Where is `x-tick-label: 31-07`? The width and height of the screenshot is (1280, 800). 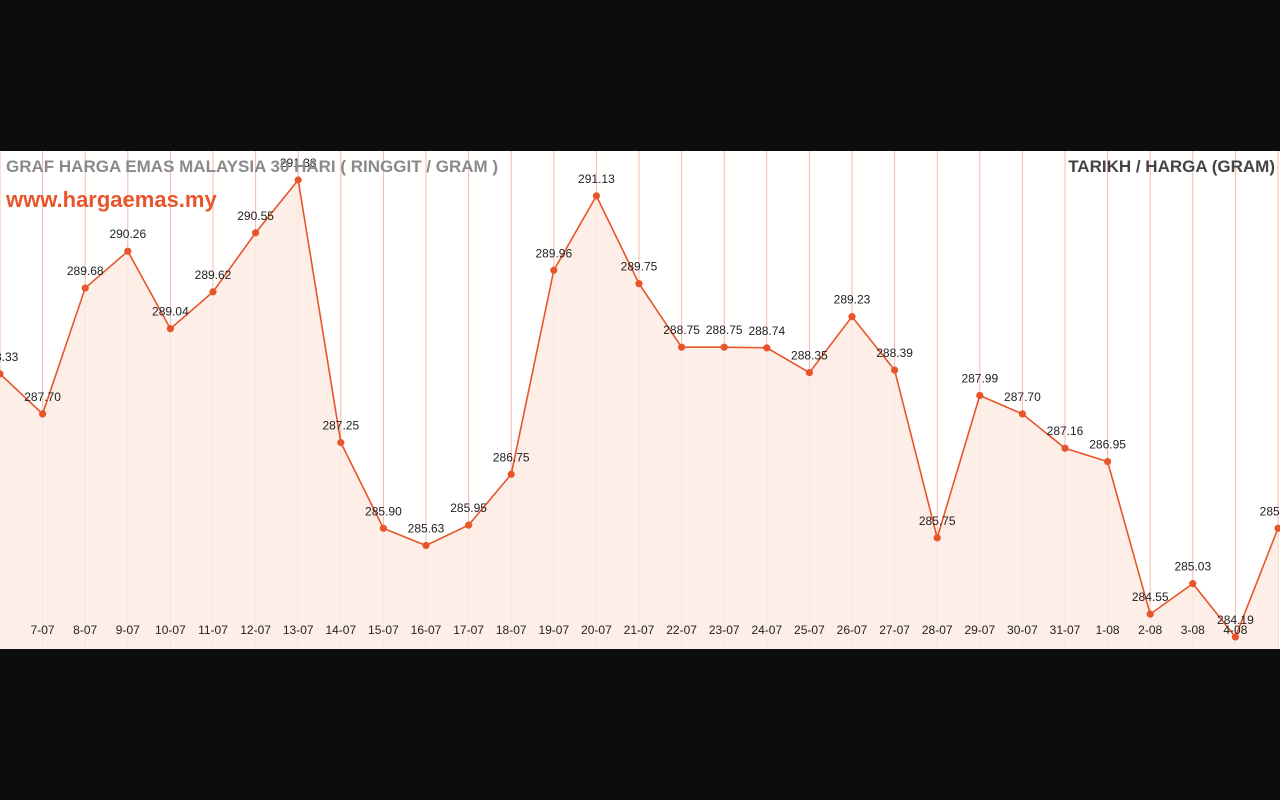 x-tick-label: 31-07 is located at coordinates (1065, 630).